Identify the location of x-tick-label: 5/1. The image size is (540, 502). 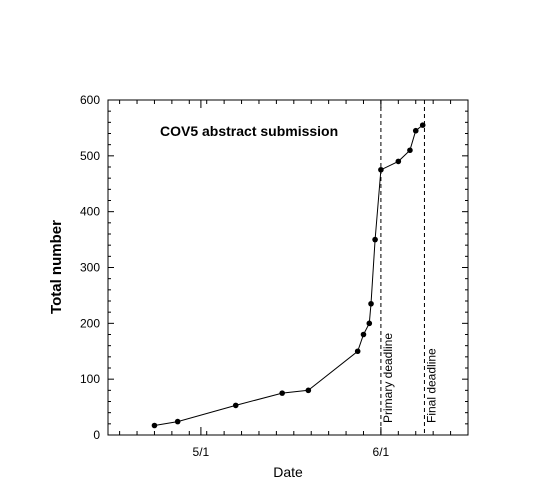
(201, 452).